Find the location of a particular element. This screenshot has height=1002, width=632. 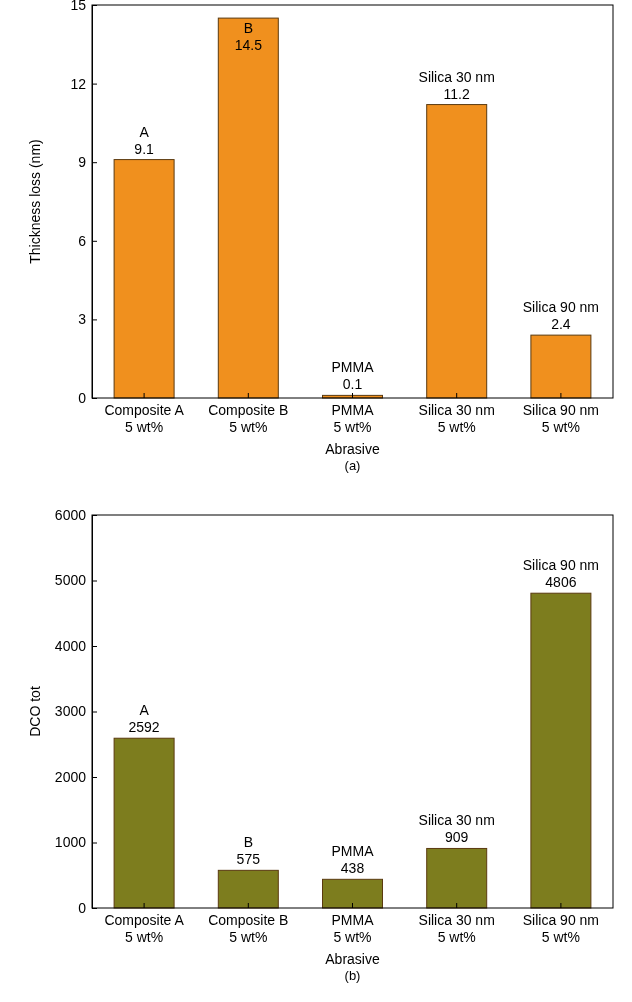

y-axis-title: Thickness loss (nm) is located at coordinates (35, 201).